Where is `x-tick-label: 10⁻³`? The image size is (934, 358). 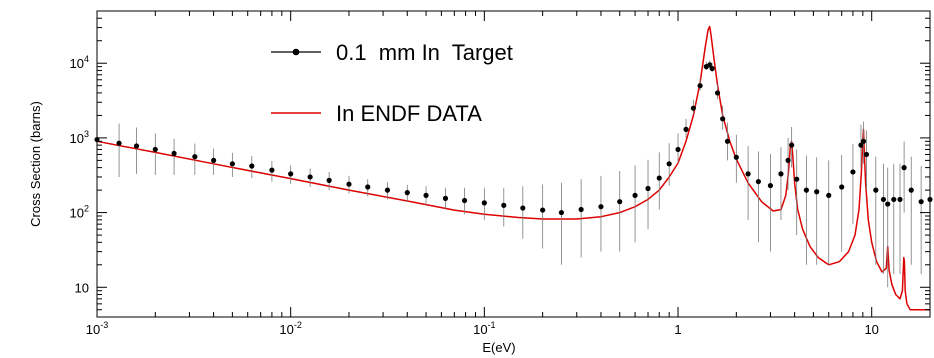
x-tick-label: 10⁻³ is located at coordinates (97, 328).